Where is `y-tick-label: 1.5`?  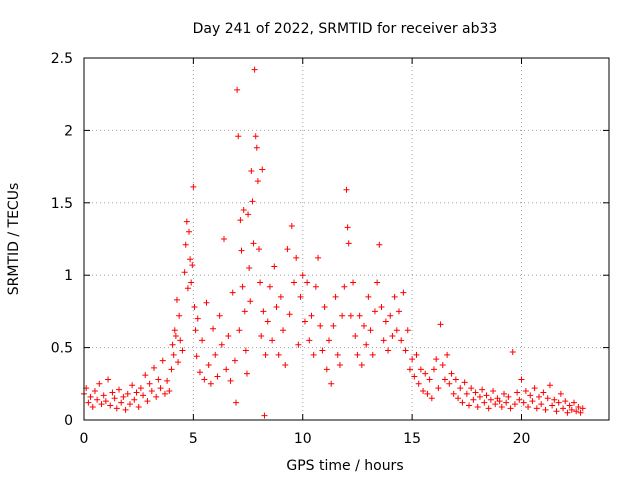
y-tick-label: 1.5 is located at coordinates (62, 204).